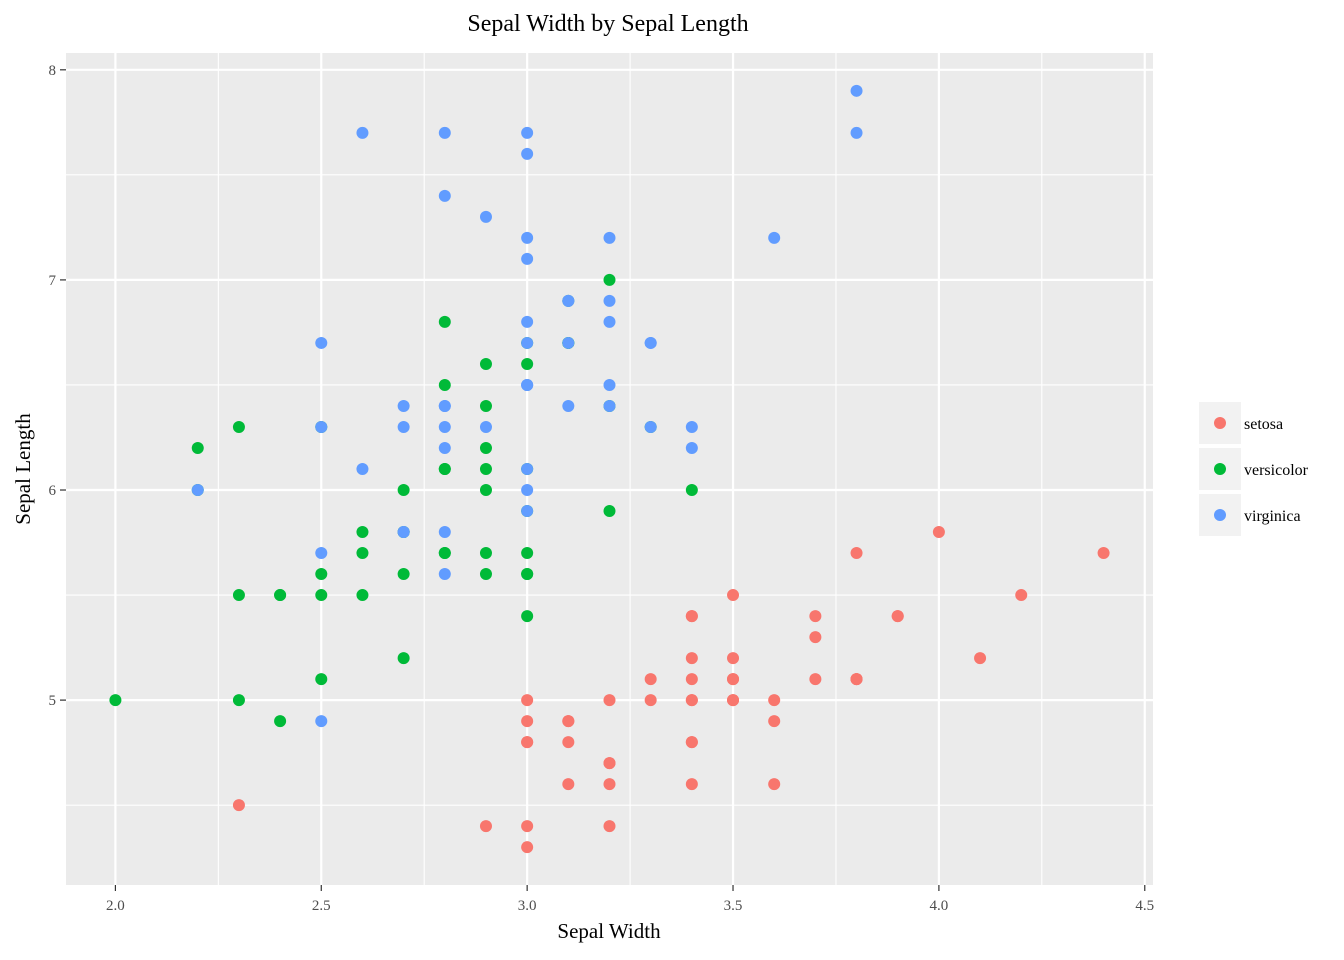 The height and width of the screenshot is (960, 1344). What do you see at coordinates (607, 24) in the screenshot?
I see `chart-title: Sepal Width by Sepal Length` at bounding box center [607, 24].